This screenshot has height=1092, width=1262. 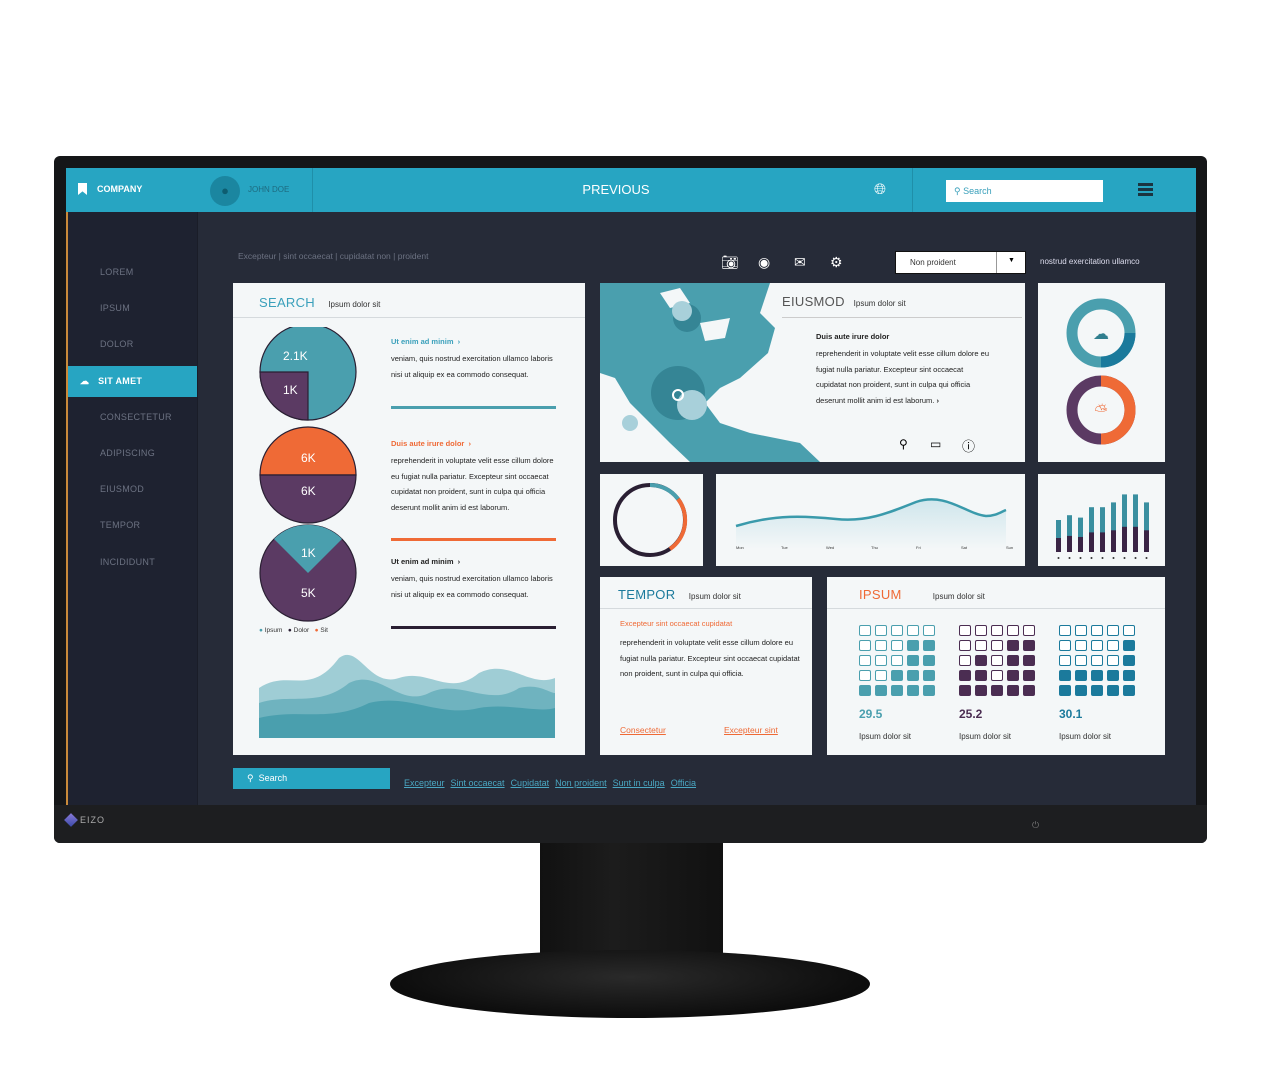 What do you see at coordinates (1145, 189) in the screenshot?
I see `hamburger-menu-icon` at bounding box center [1145, 189].